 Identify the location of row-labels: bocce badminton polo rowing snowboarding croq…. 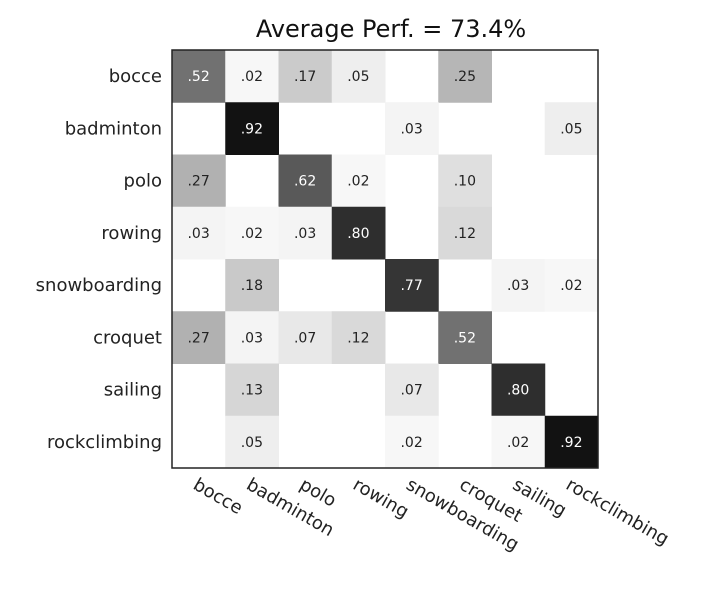
(99, 259).